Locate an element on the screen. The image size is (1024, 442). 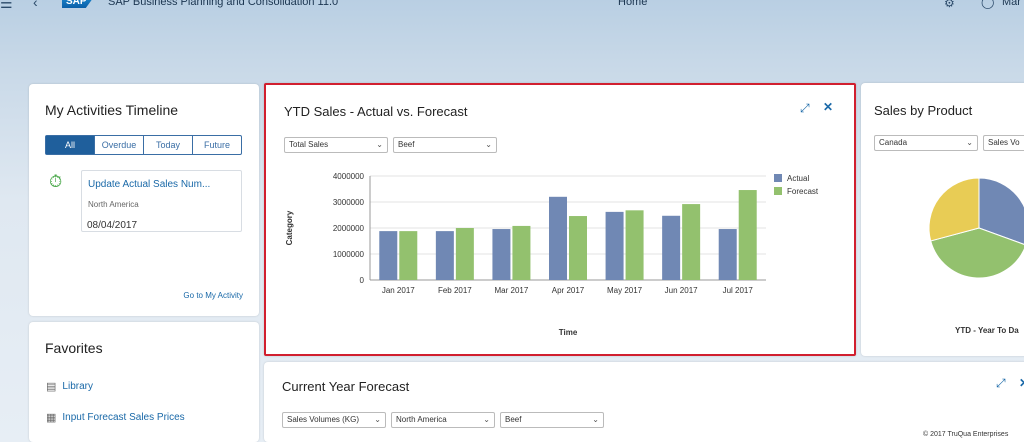
measure-select: Sales Vo is located at coordinates (1003, 143).